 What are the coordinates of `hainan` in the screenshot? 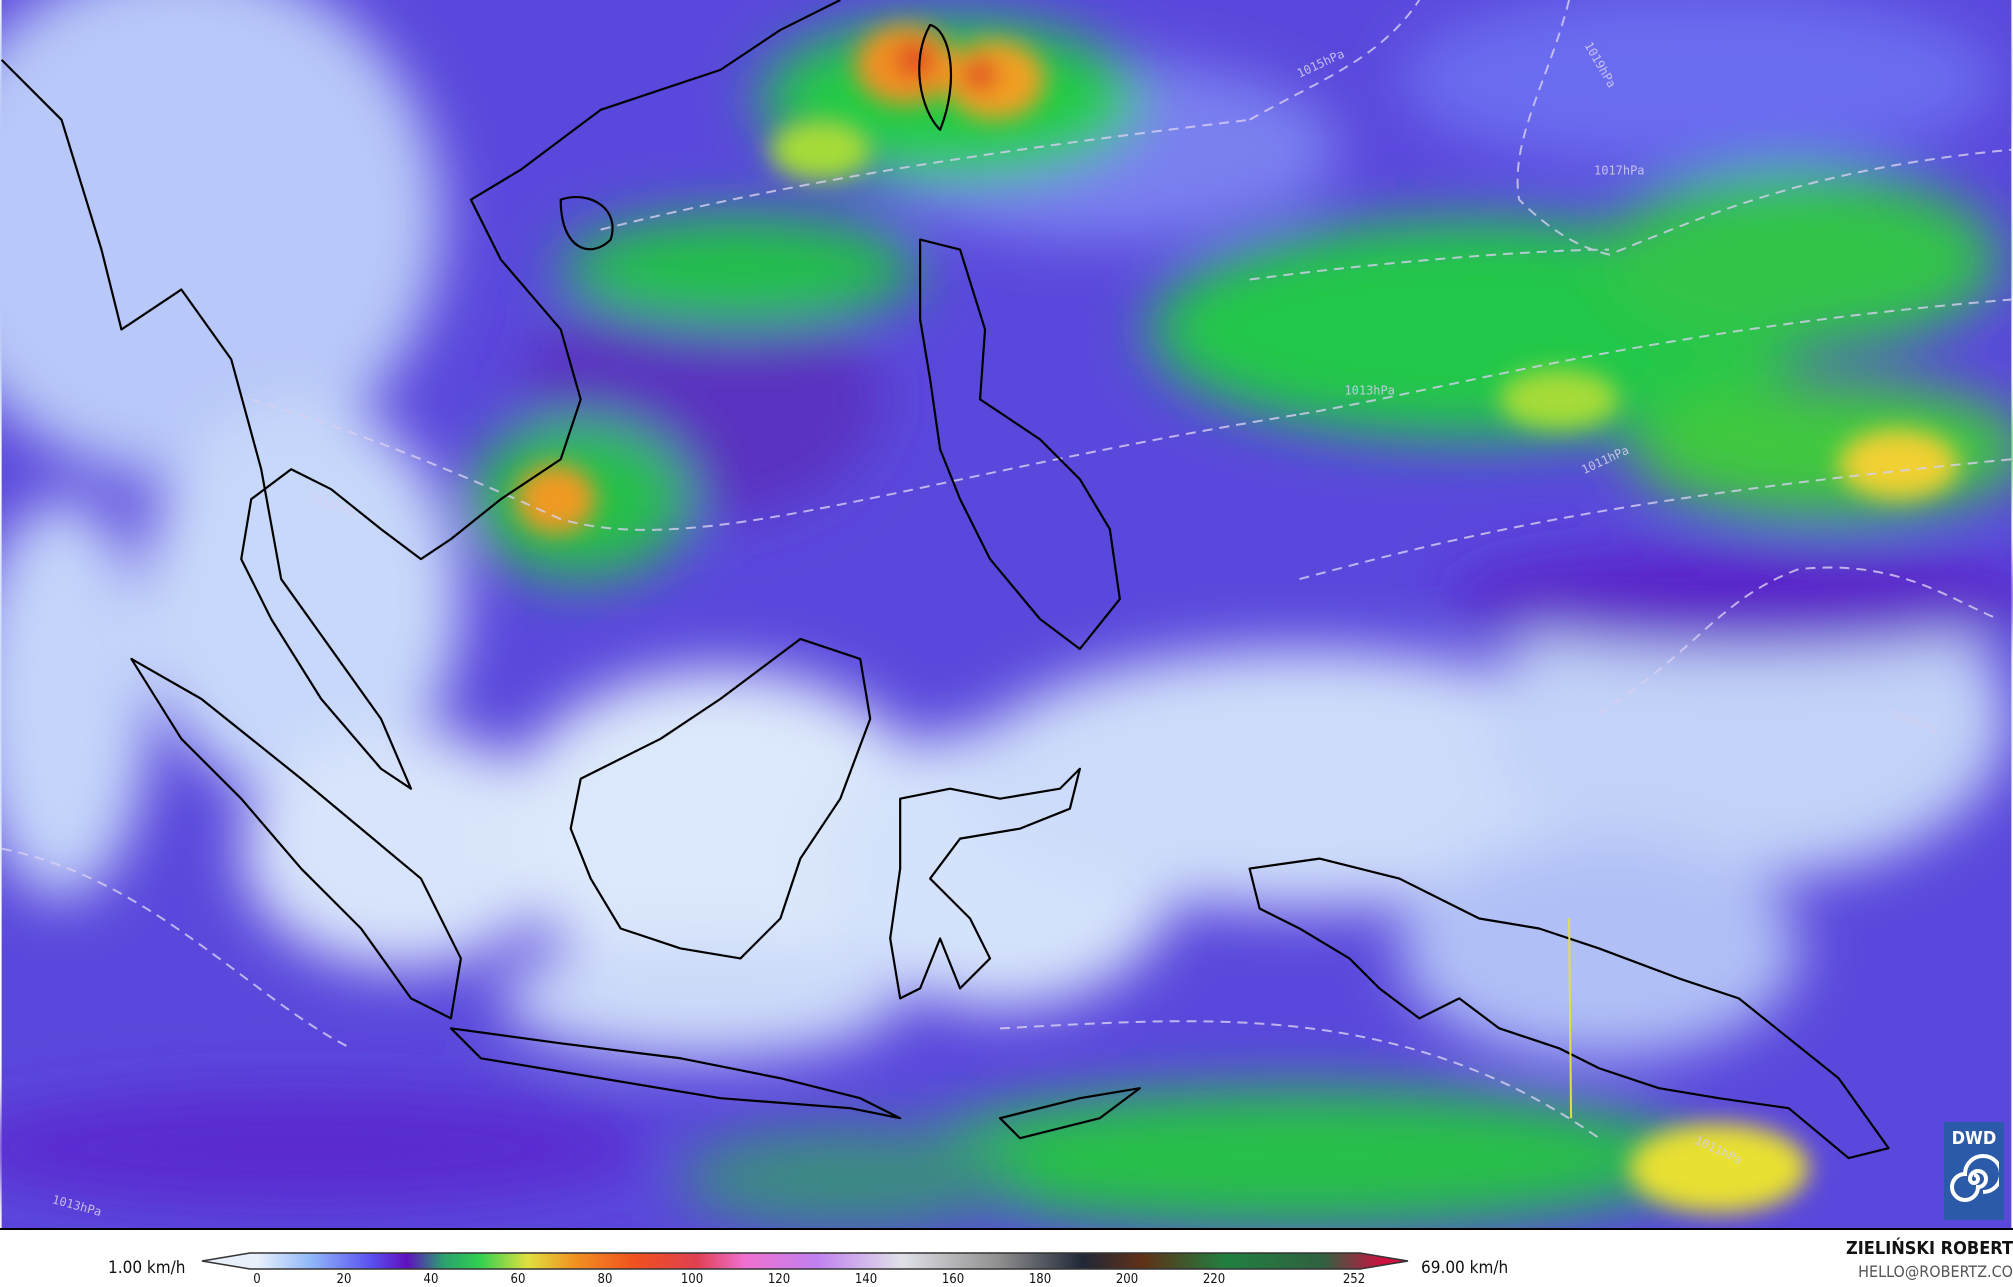 It's located at (586, 223).